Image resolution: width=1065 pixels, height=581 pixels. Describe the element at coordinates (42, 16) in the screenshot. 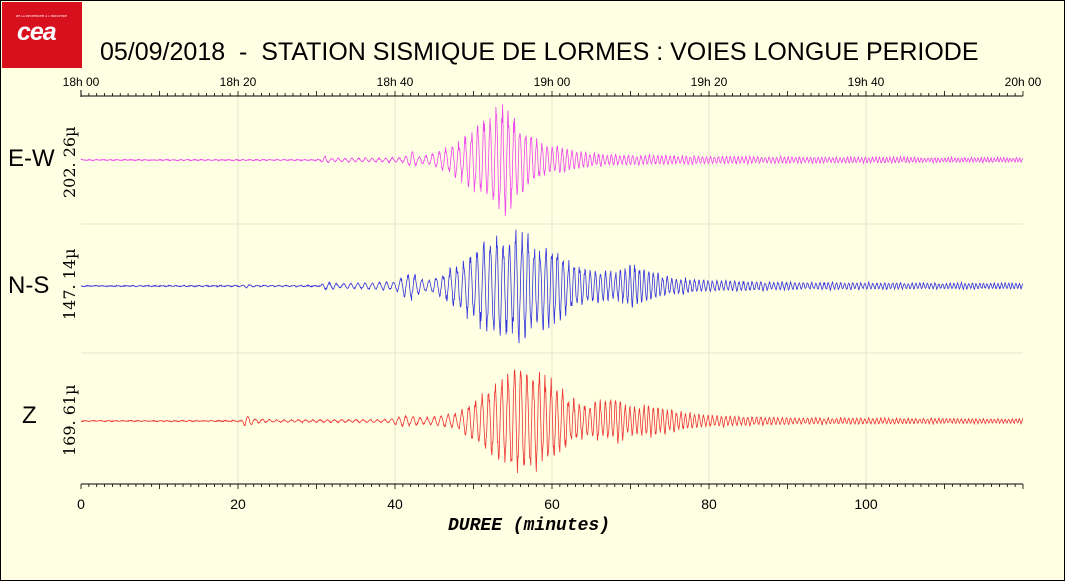

I see `logo-tagline: DE LA RECHERCHE À L'INDUSTRIE` at that location.